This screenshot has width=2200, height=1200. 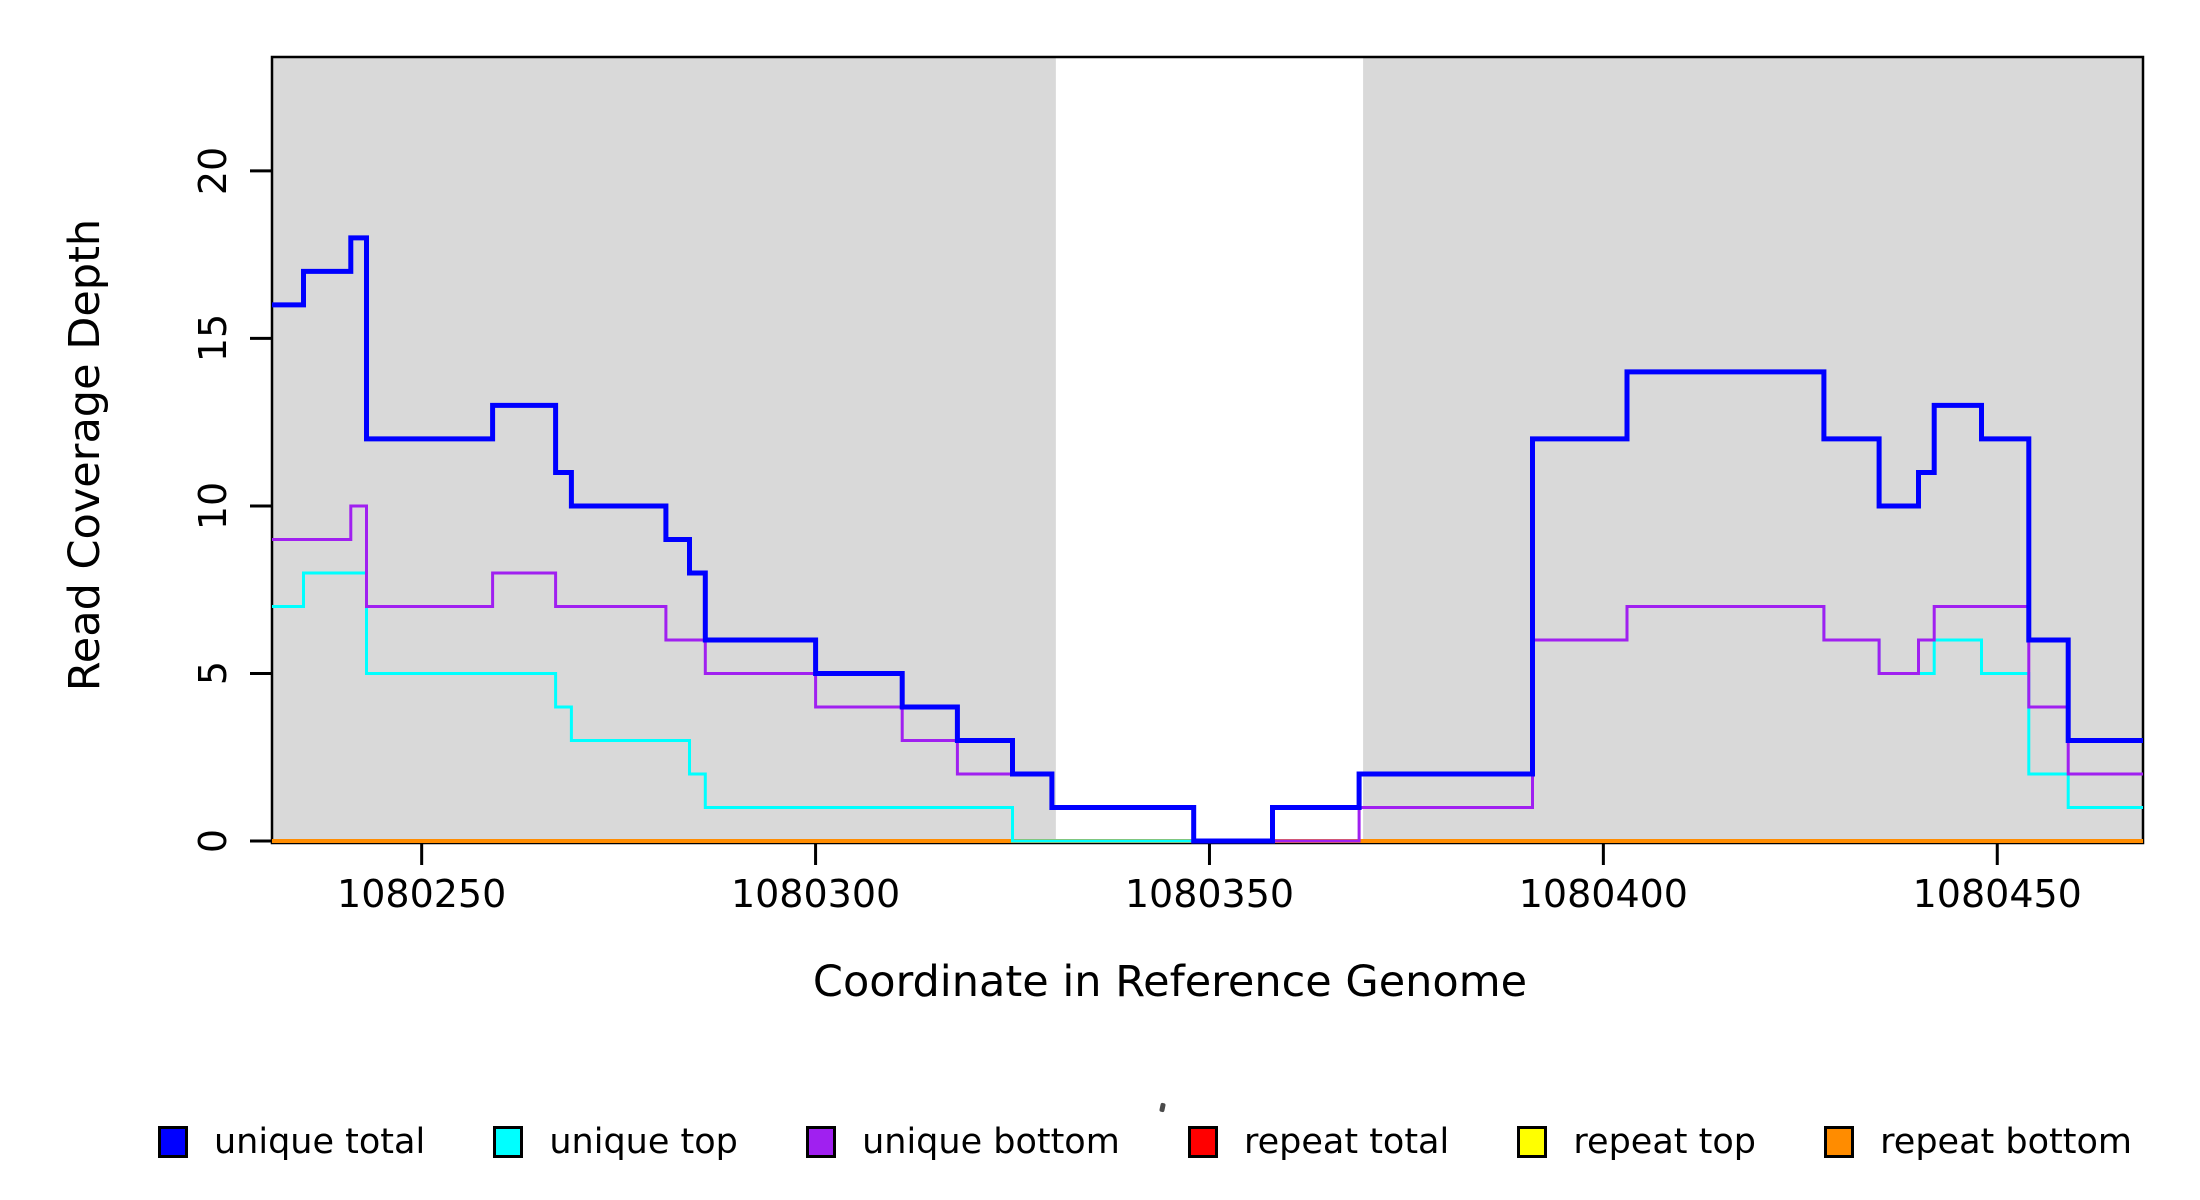 What do you see at coordinates (1209, 894) in the screenshot?
I see `x-tick-label: 1080350` at bounding box center [1209, 894].